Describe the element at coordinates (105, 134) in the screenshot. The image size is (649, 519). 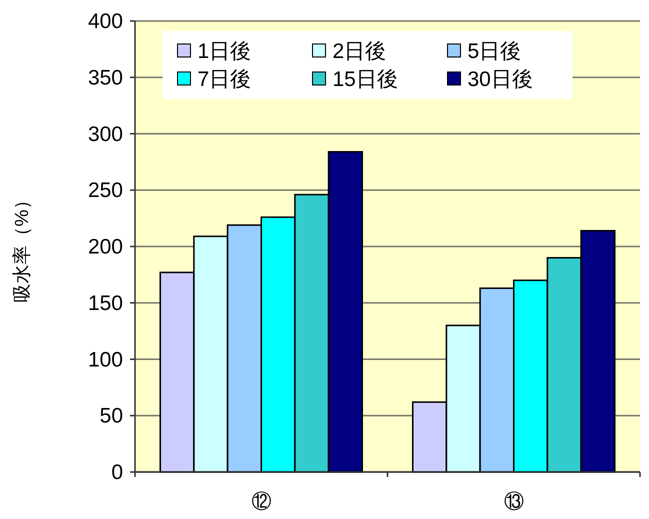
I see `ytick: 300` at that location.